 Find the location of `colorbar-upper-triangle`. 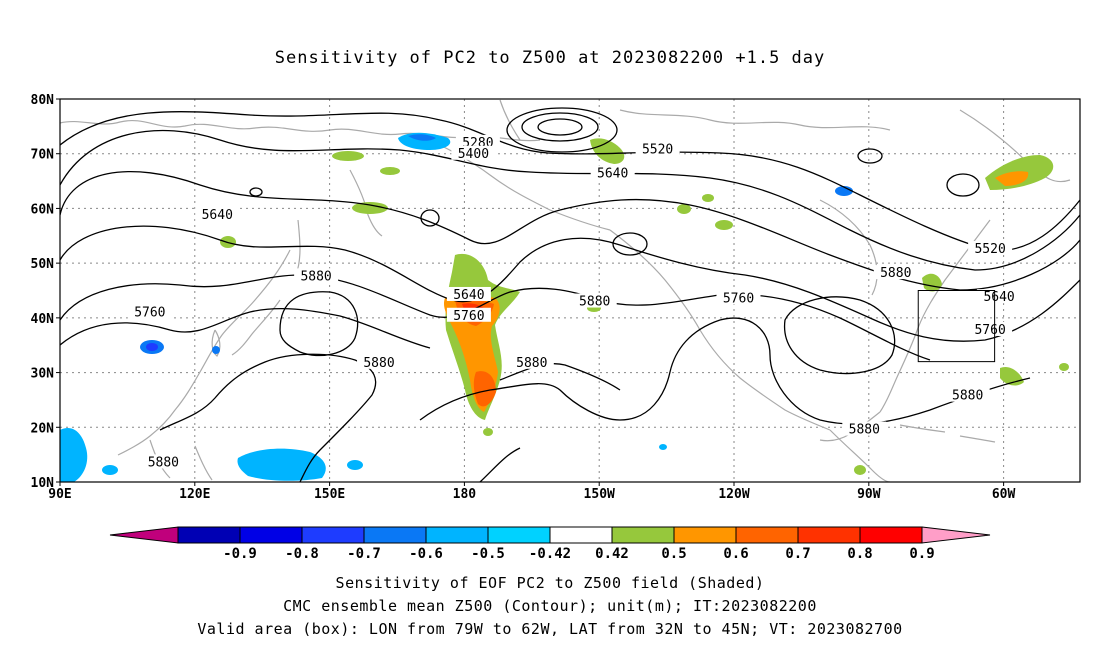

colorbar-upper-triangle is located at coordinates (956, 535).